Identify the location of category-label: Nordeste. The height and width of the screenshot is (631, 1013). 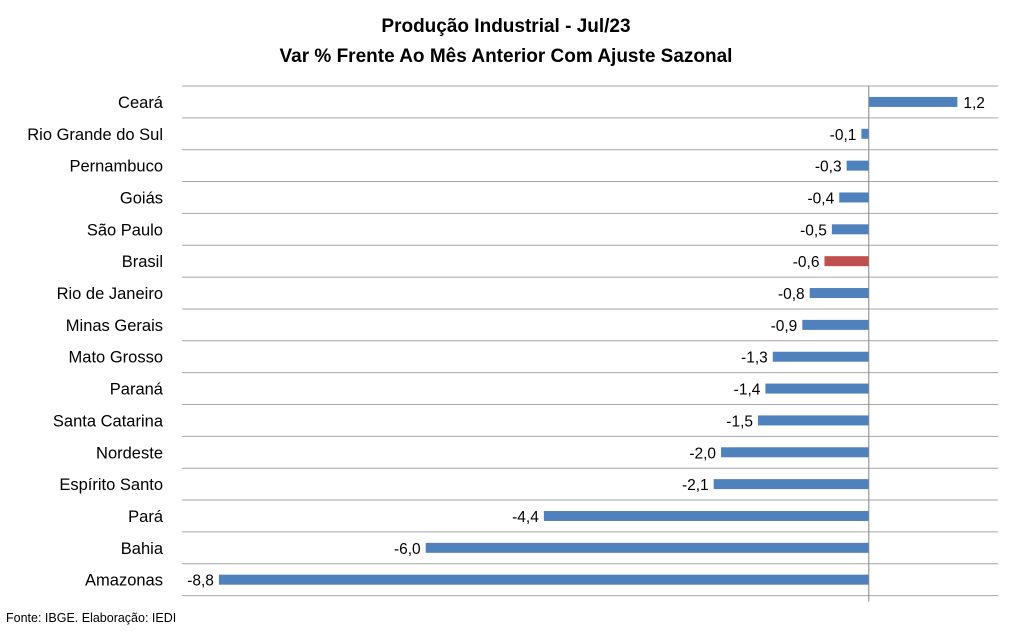
(129, 453).